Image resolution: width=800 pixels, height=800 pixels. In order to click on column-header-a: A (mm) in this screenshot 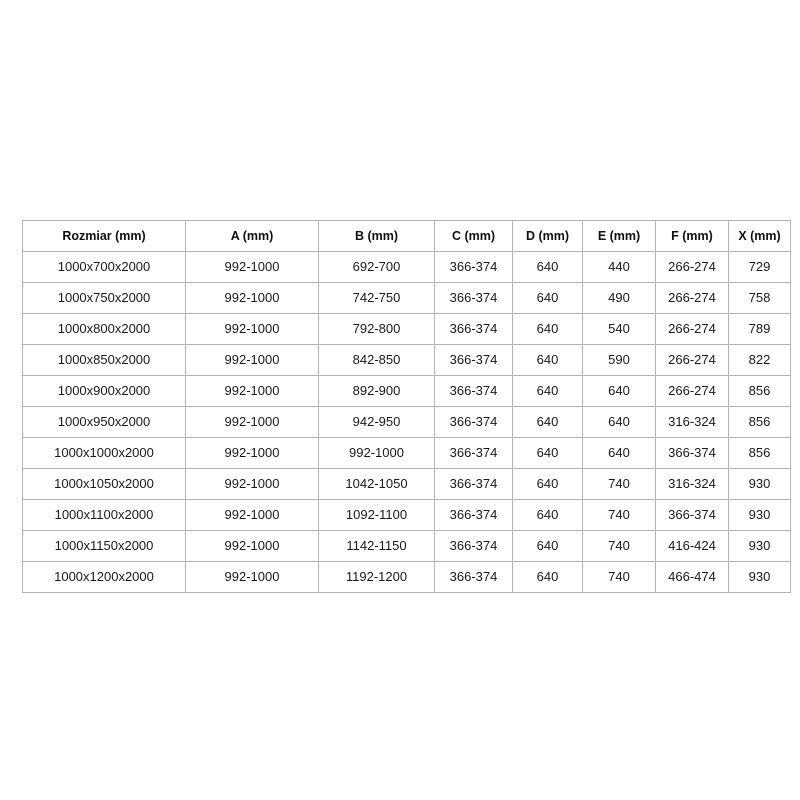, I will do `click(252, 236)`.